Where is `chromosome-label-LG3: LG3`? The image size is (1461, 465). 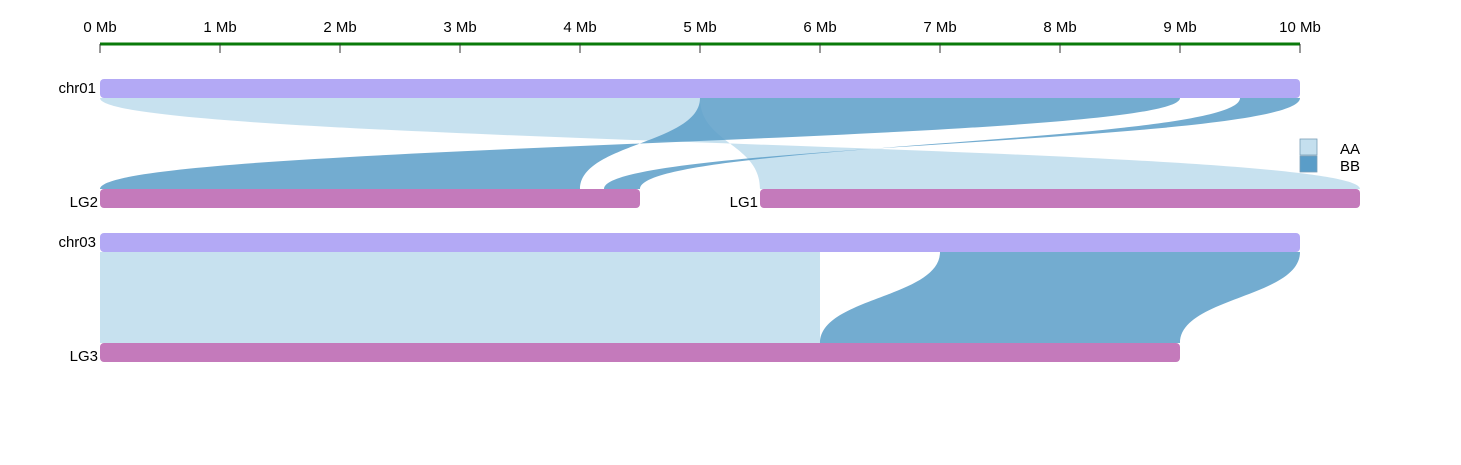 chromosome-label-LG3: LG3 is located at coordinates (84, 356).